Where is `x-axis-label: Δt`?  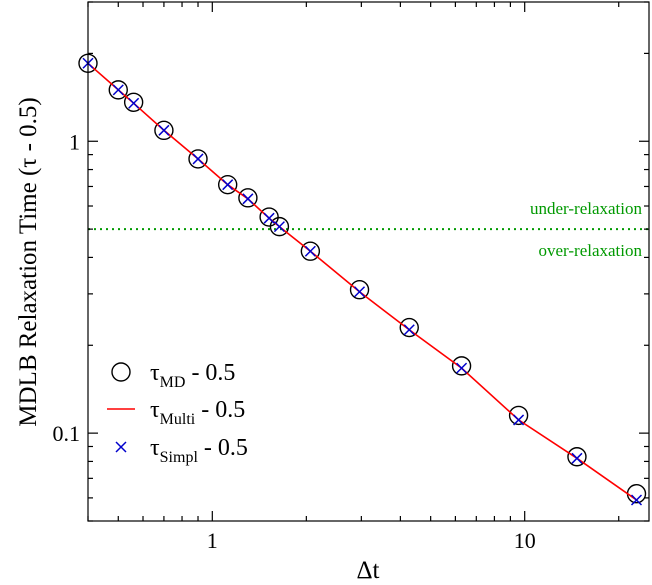
x-axis-label: Δt is located at coordinates (367, 570).